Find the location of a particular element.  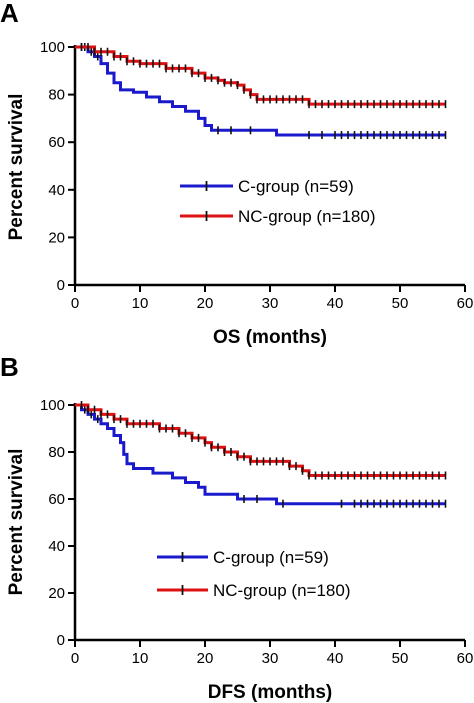

x-axis-title: DFS (months) is located at coordinates (270, 692).